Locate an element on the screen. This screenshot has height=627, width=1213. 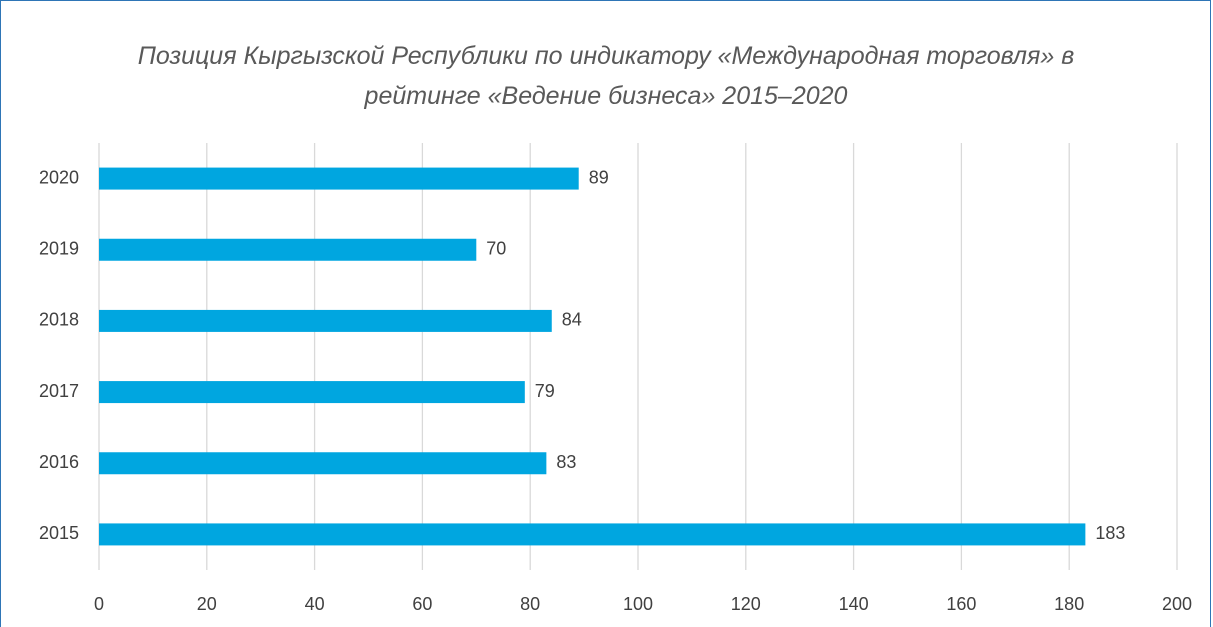
data-label: 70 is located at coordinates (496, 249).